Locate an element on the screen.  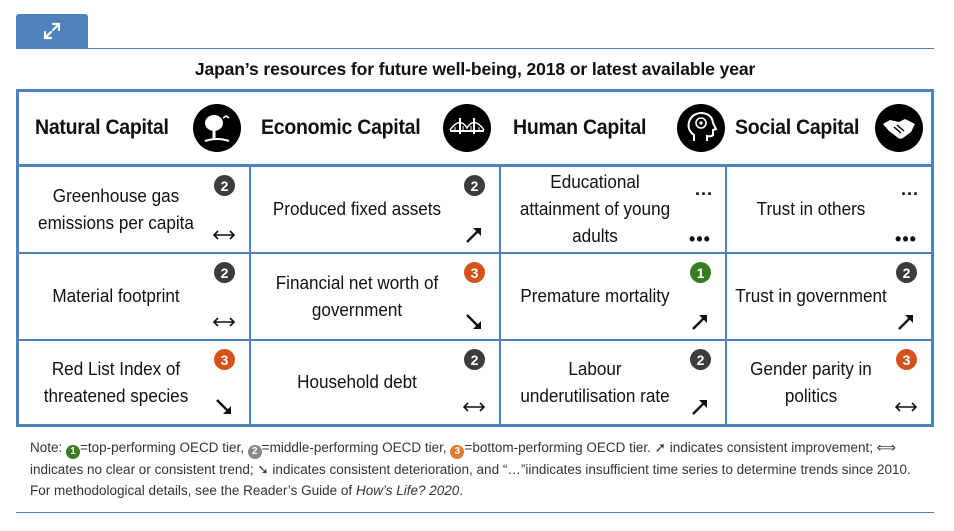
header-label: Economic Capital is located at coordinates (341, 127).